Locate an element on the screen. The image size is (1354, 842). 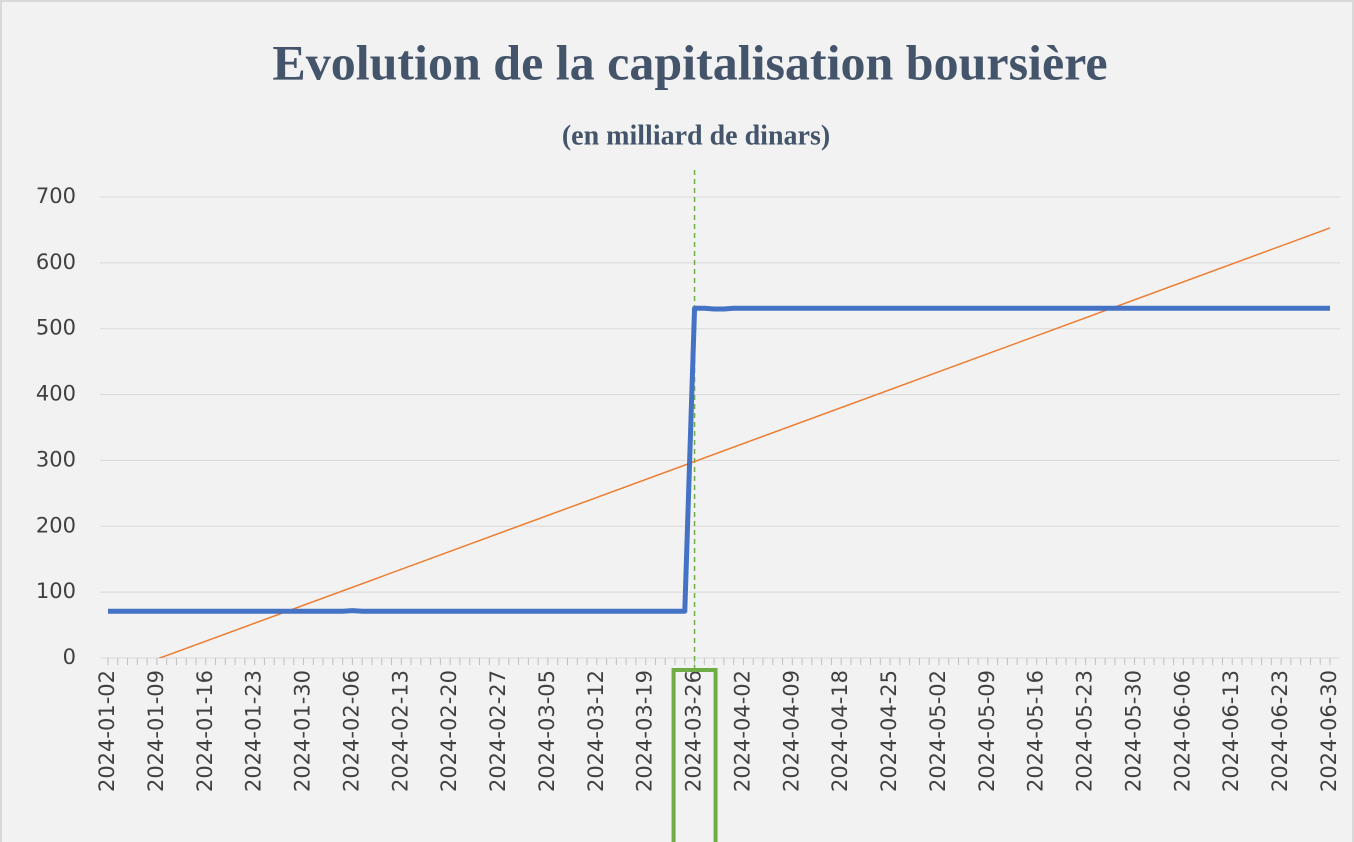
chart-title: Evolution de la capitalisation boursière is located at coordinates (689, 62).